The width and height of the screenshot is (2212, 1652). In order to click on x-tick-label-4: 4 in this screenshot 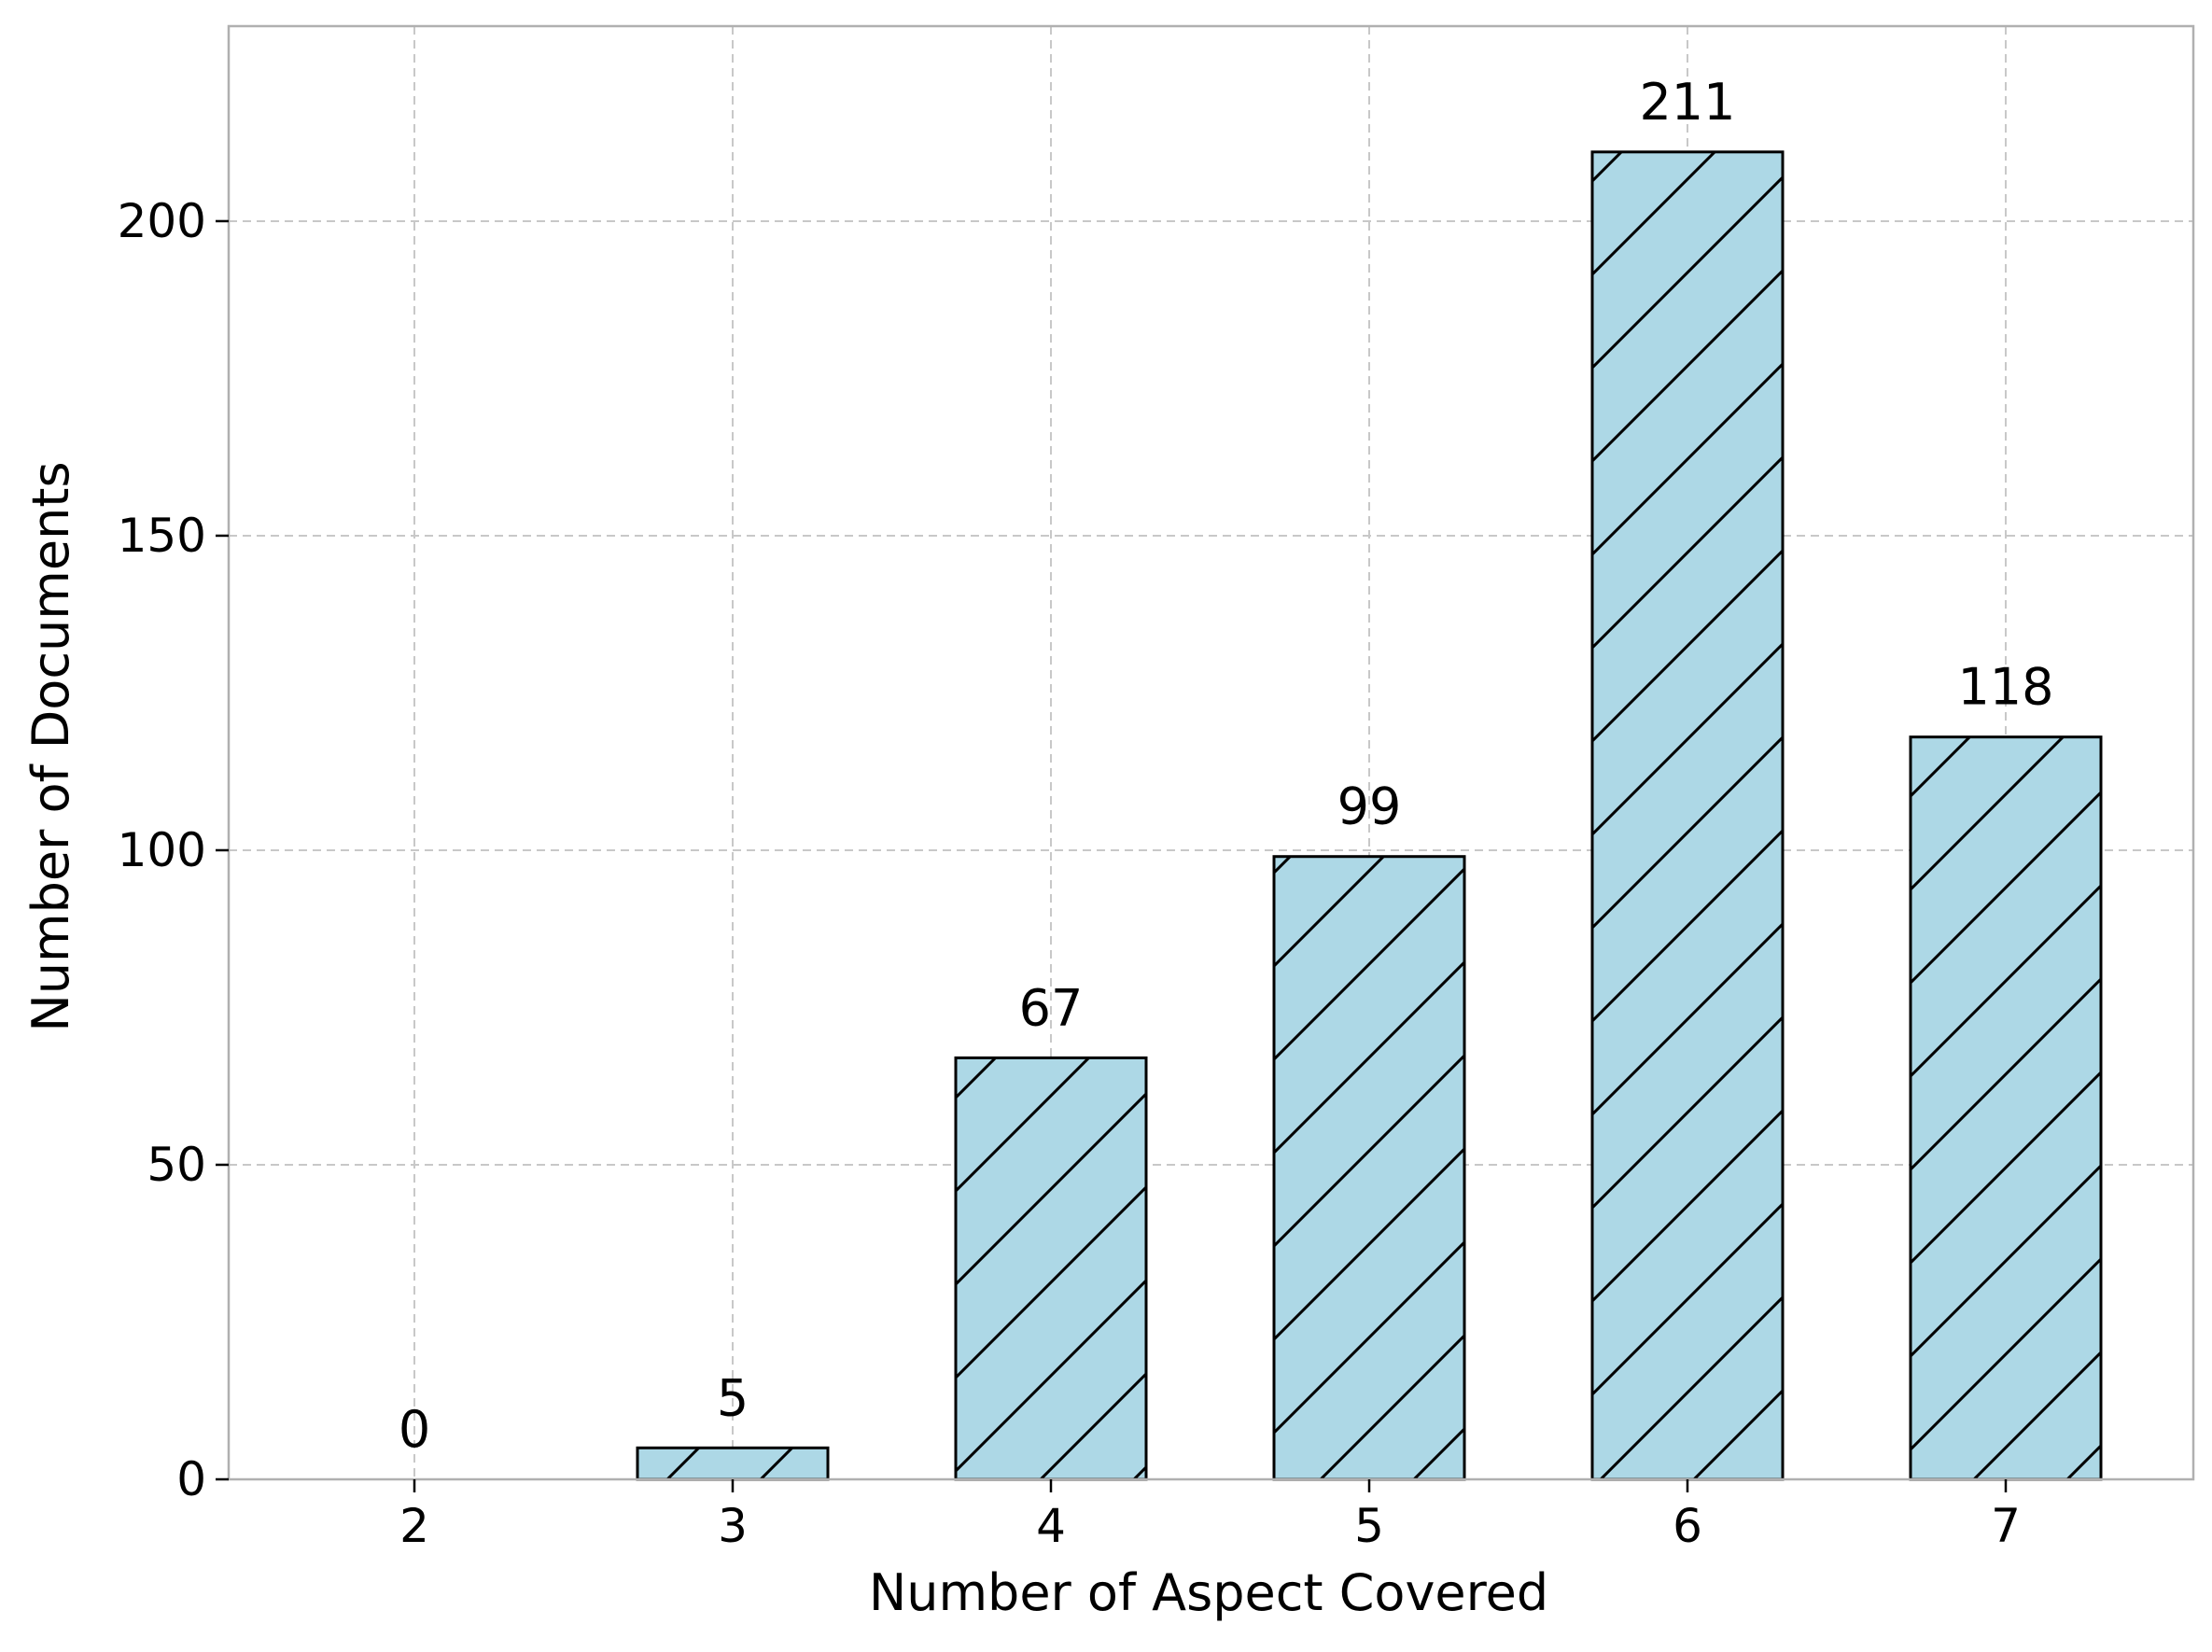, I will do `click(1051, 1526)`.